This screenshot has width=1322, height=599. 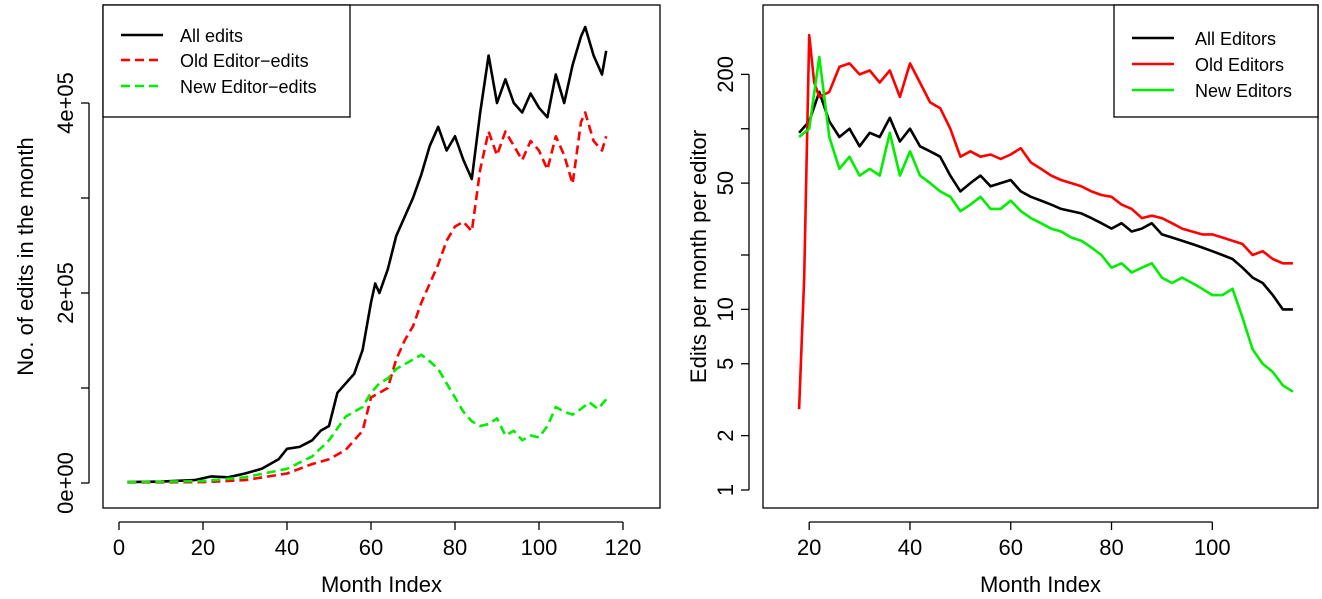 What do you see at coordinates (623, 547) in the screenshot?
I see `x-tick-label: 120` at bounding box center [623, 547].